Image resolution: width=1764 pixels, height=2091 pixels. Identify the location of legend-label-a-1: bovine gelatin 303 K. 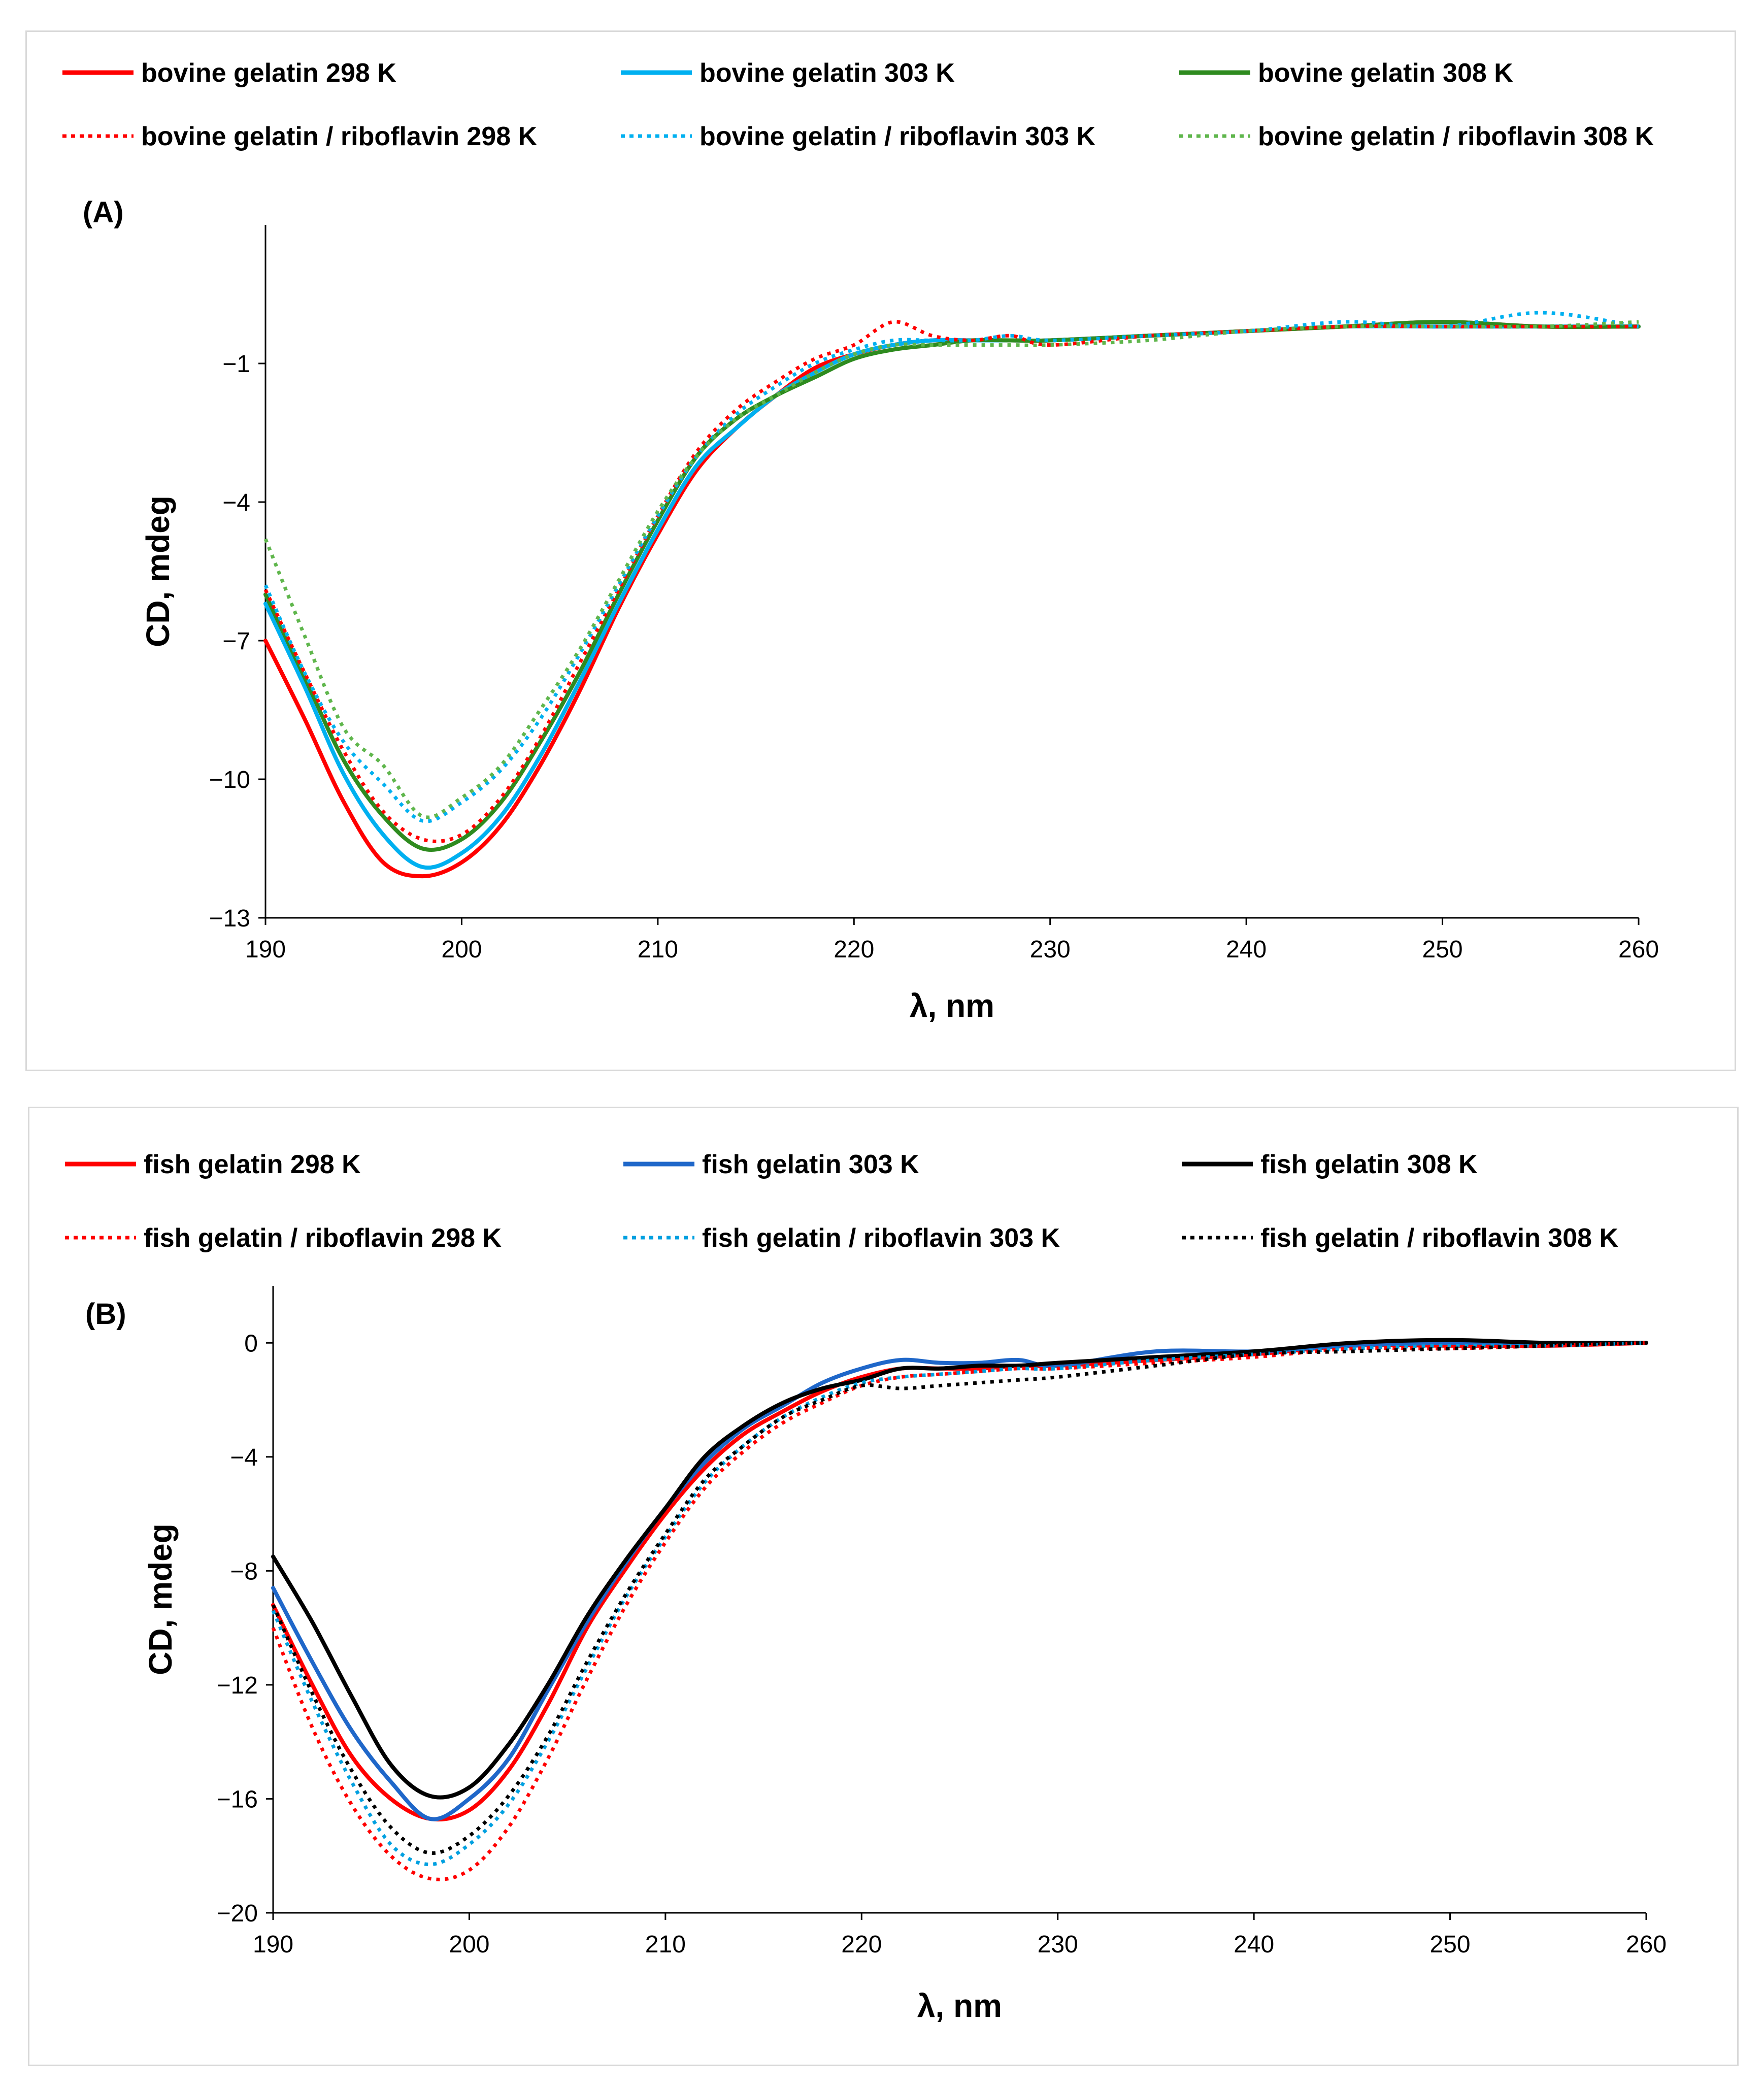
(827, 73).